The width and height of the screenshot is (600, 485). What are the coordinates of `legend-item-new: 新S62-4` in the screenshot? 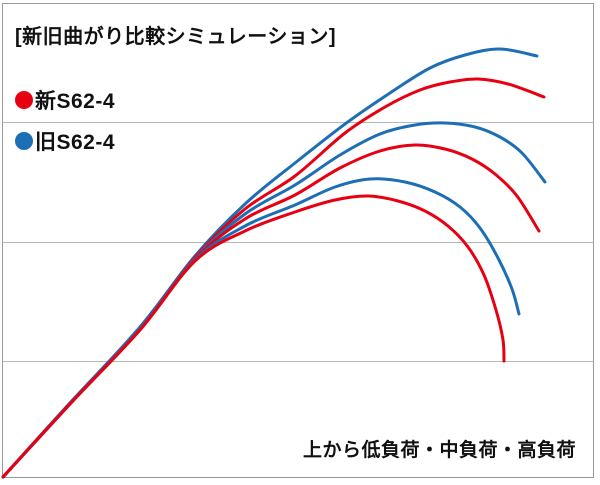 It's located at (65, 100).